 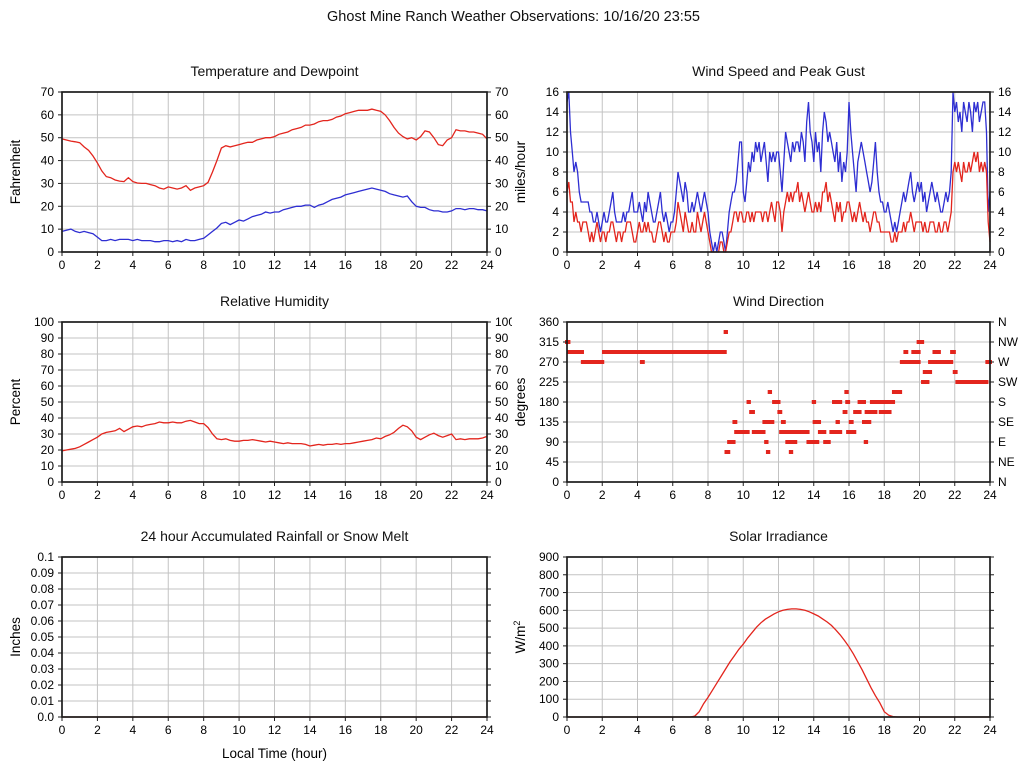 I want to click on svg-text: Local Time (hour), so click(x=274, y=753).